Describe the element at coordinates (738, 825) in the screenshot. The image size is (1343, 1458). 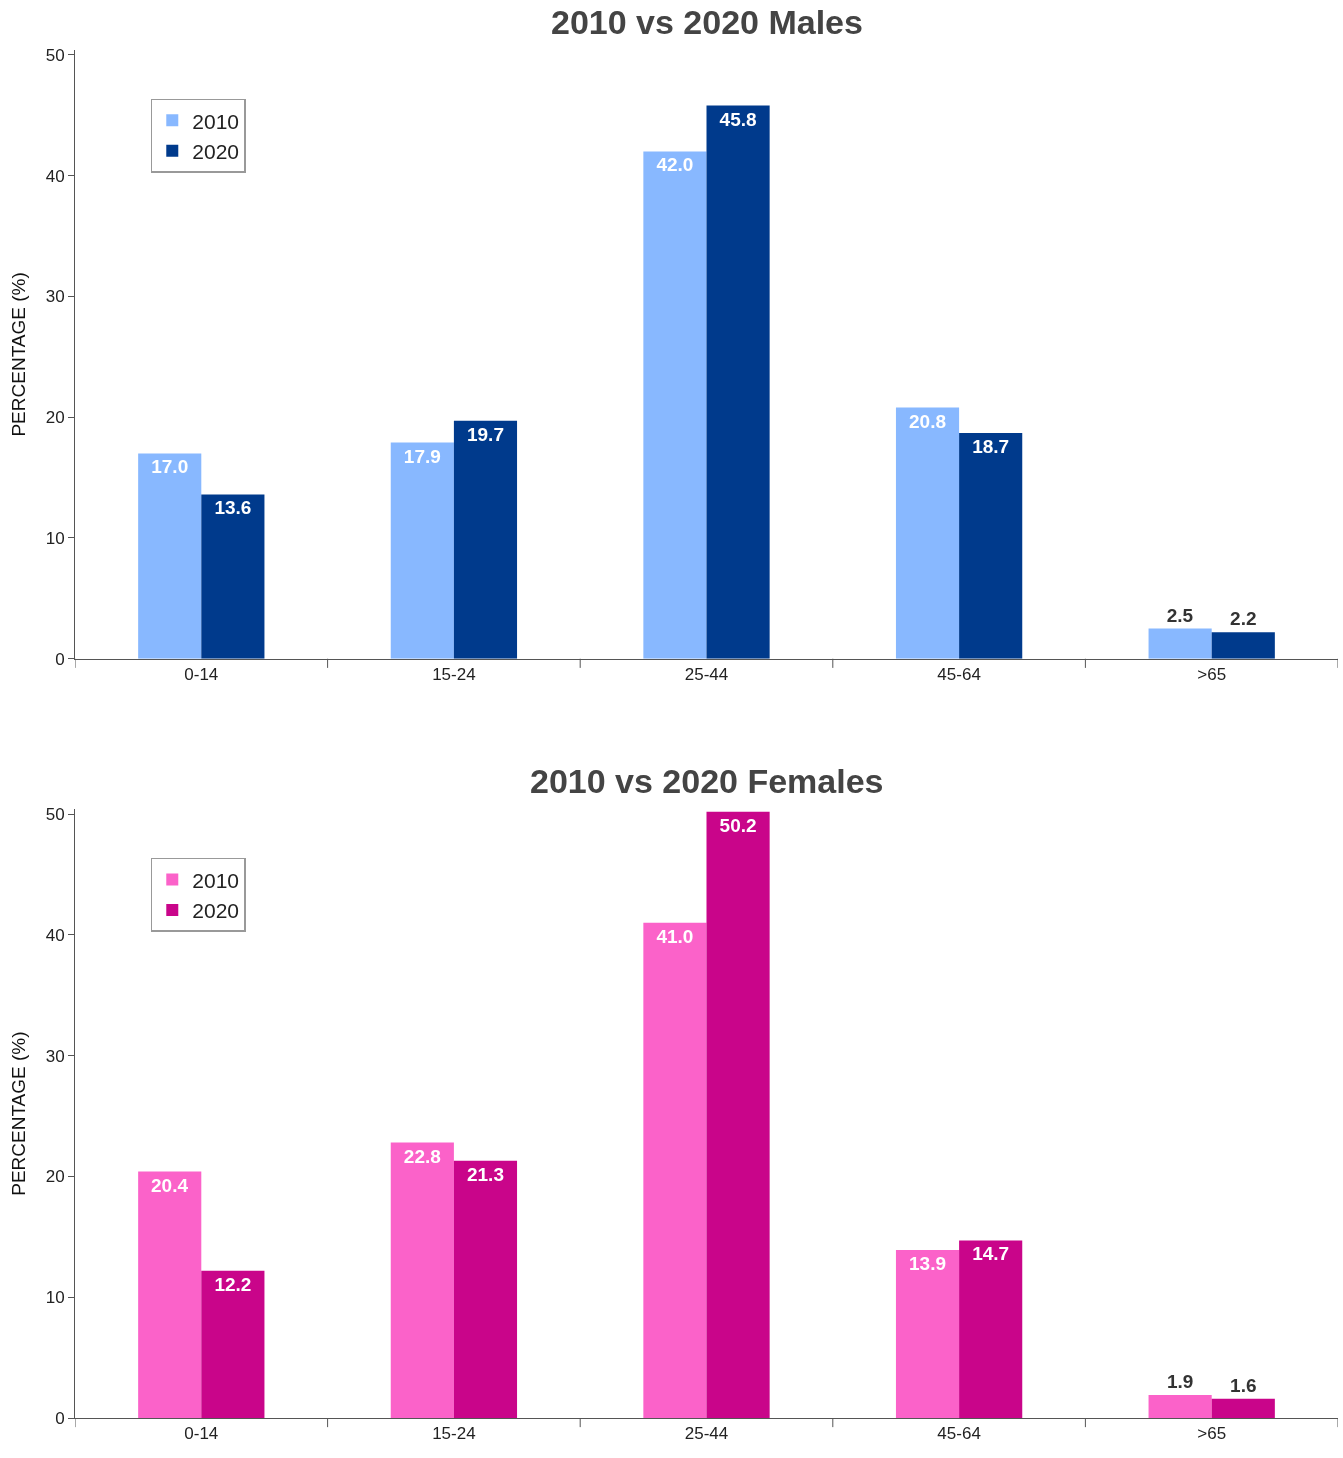
I see `data-label: 50.2` at that location.